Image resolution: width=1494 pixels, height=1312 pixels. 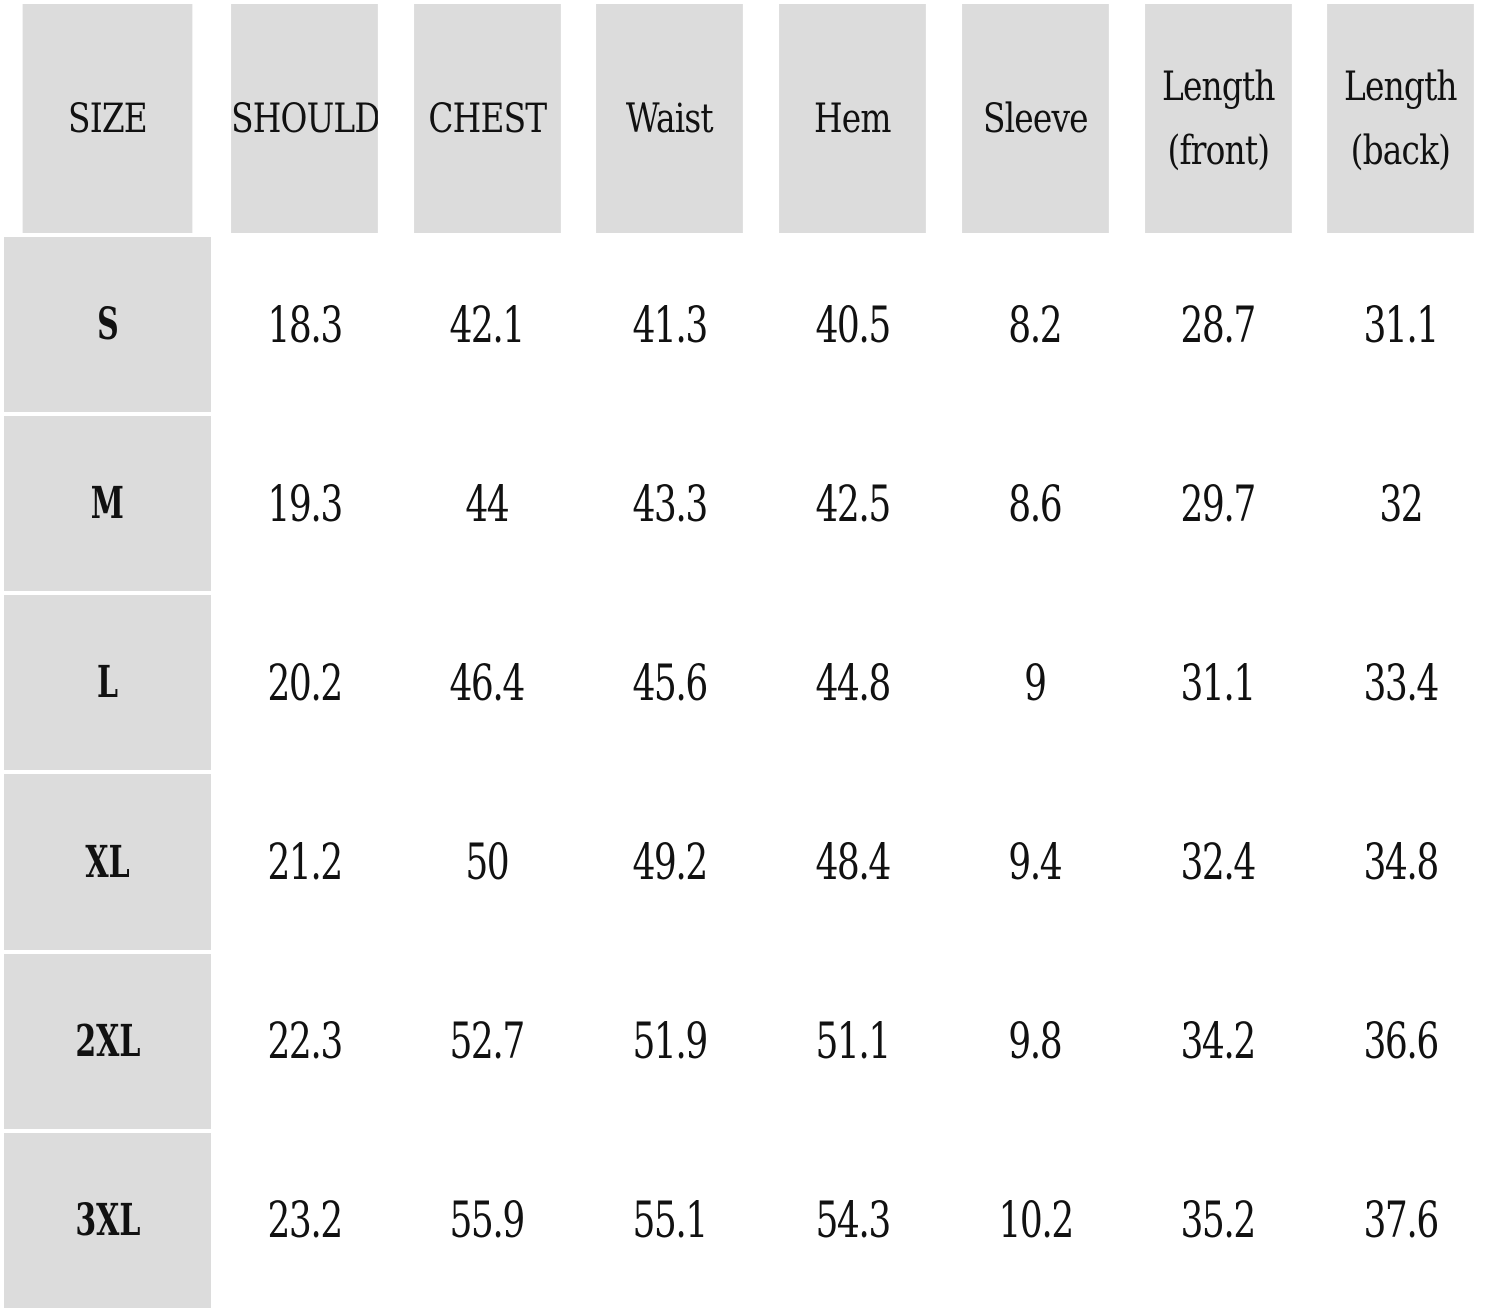 I want to click on measurement-cell-shoulder: 19.3, so click(x=304, y=504).